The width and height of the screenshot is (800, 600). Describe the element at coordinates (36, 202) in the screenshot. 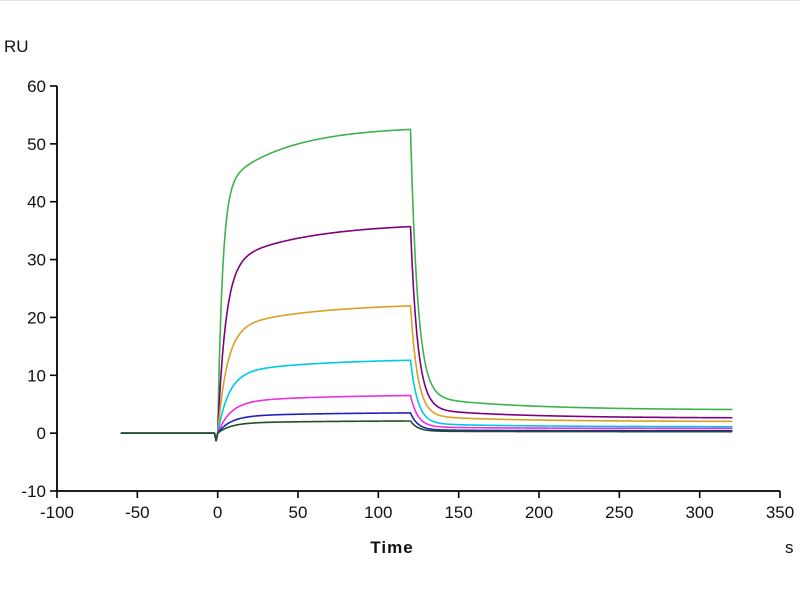

I see `y-tick-label: 40` at that location.